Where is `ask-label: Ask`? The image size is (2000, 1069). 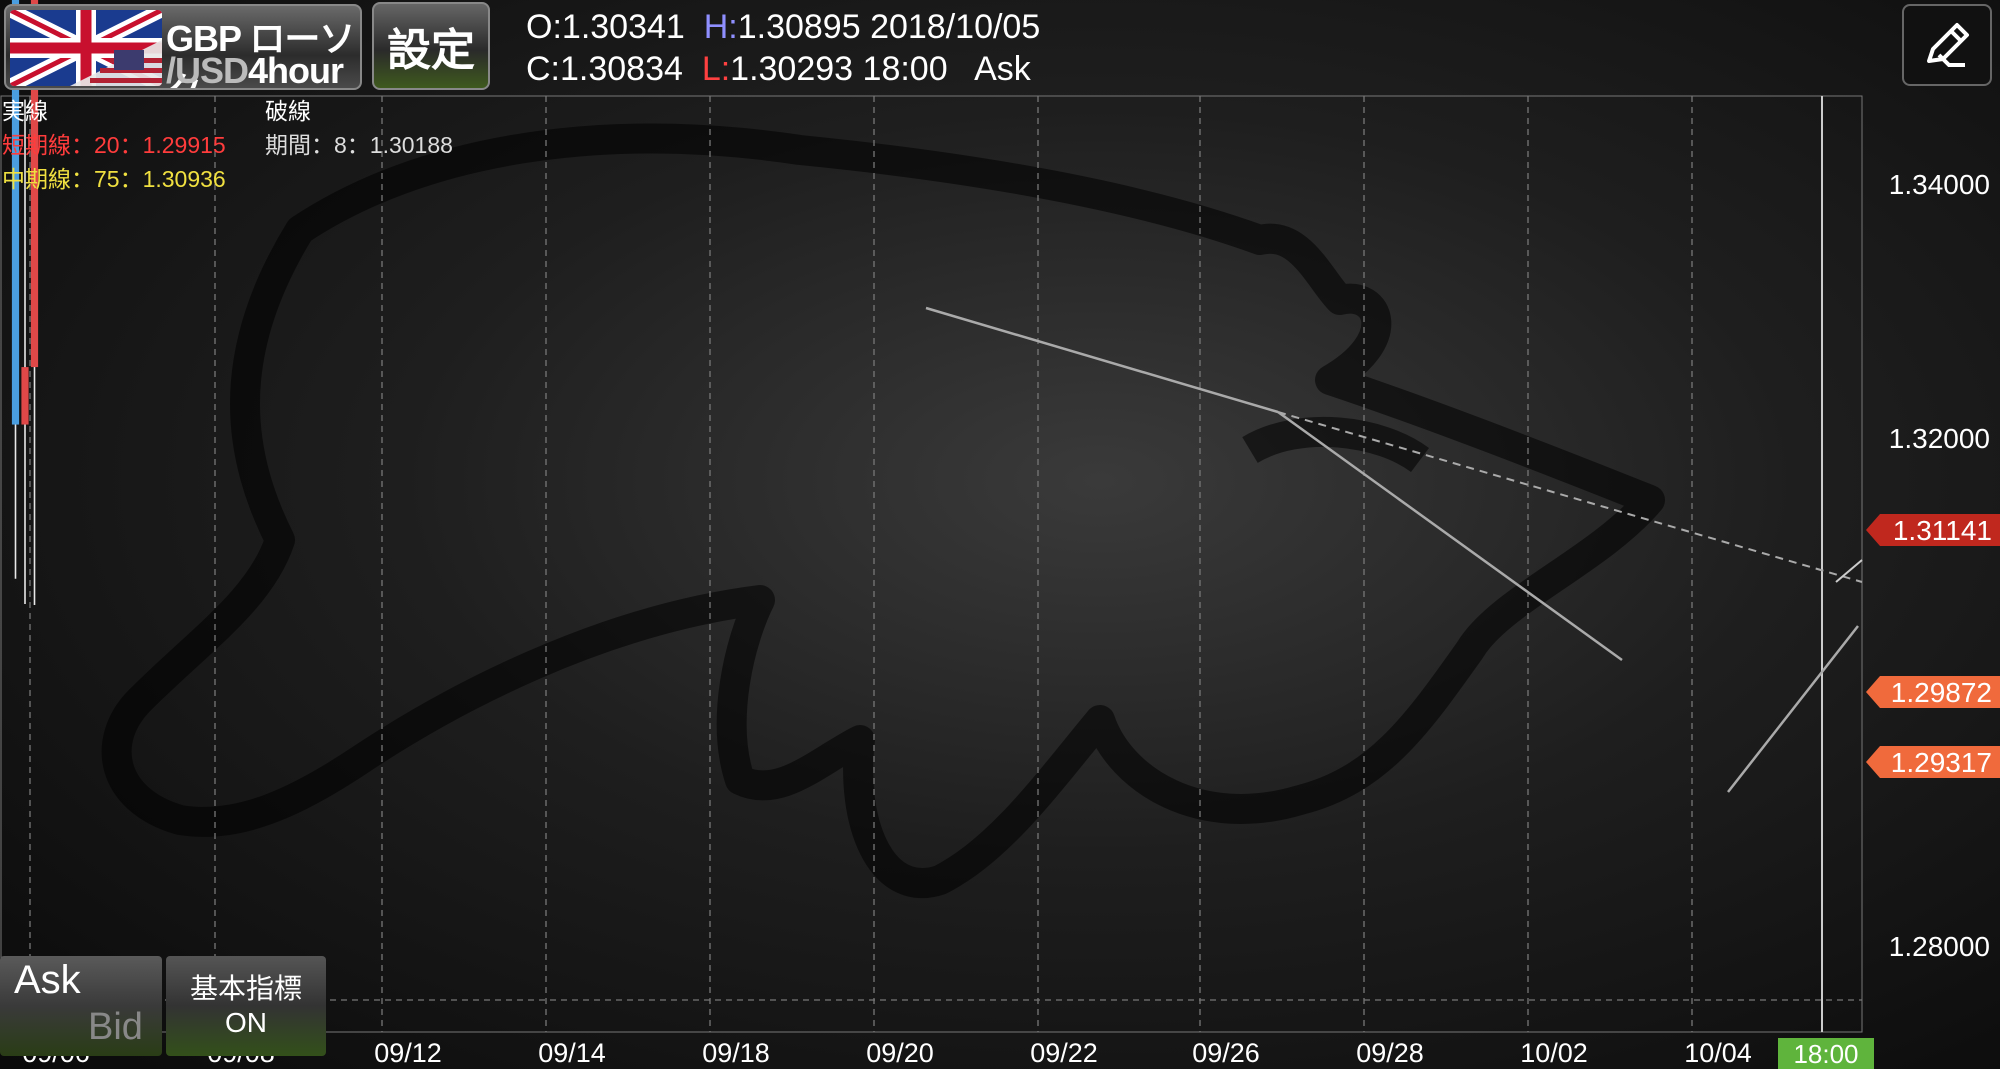 ask-label: Ask is located at coordinates (47, 980).